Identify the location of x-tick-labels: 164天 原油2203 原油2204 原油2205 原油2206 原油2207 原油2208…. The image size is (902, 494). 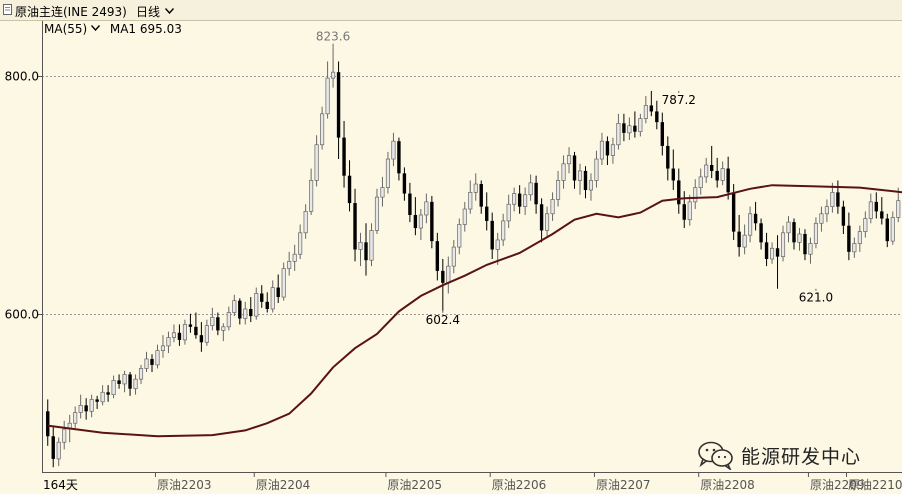
(472, 482).